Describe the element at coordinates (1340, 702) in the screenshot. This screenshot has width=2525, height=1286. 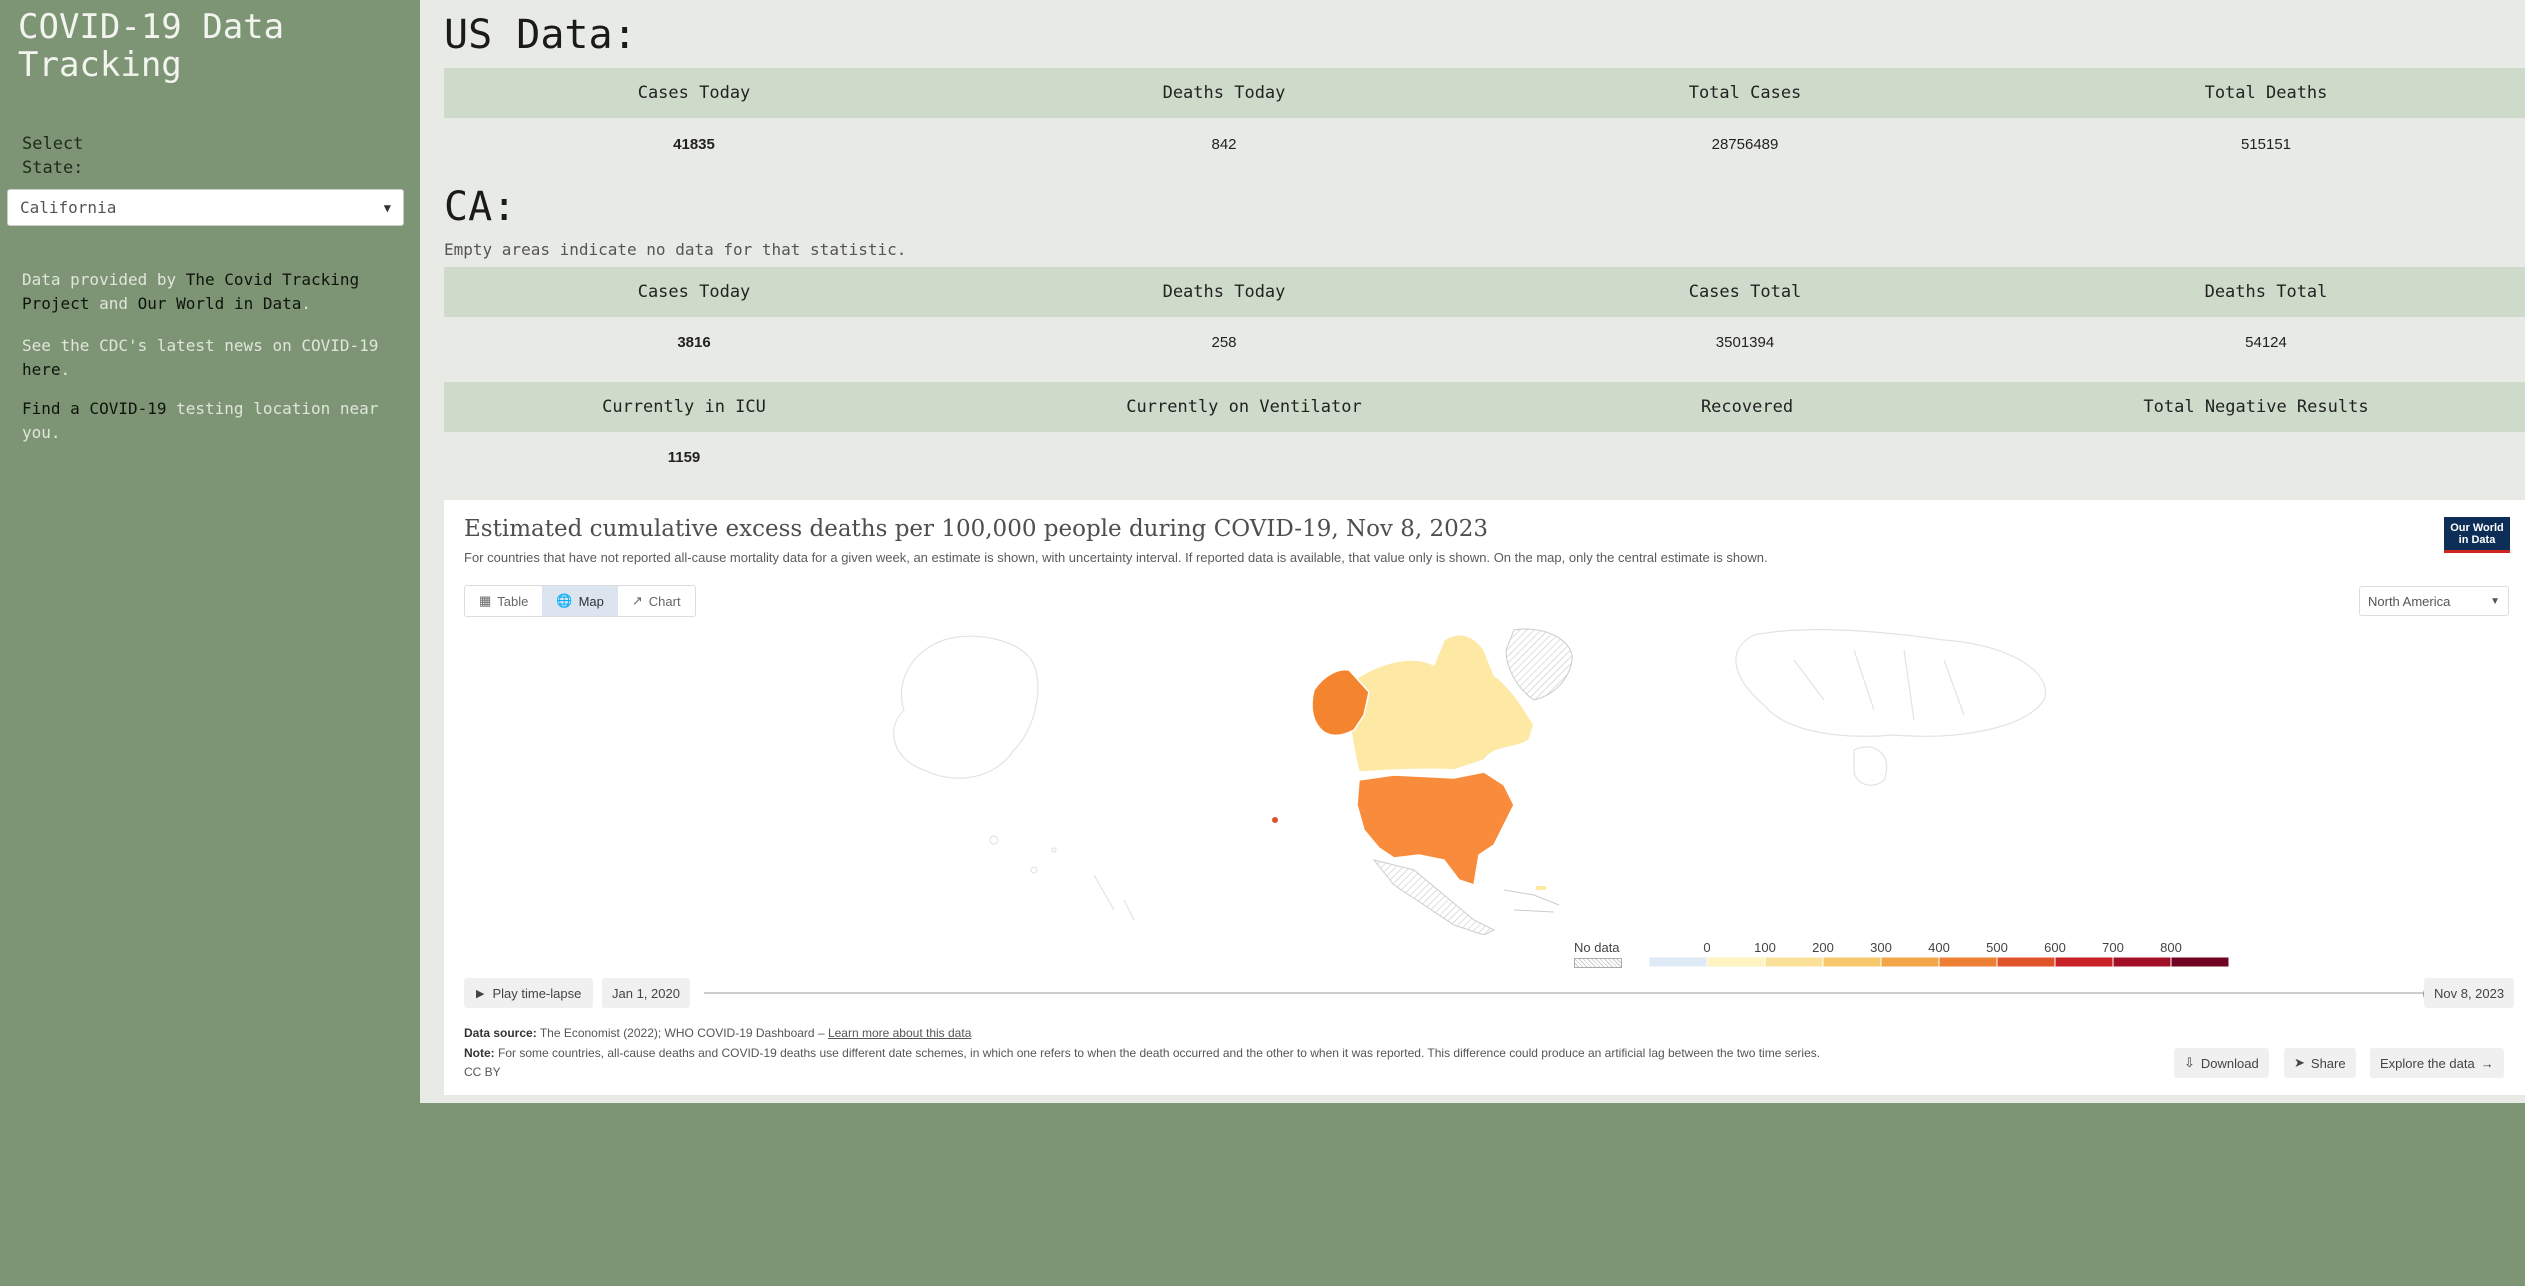
I see `alaska-region` at that location.